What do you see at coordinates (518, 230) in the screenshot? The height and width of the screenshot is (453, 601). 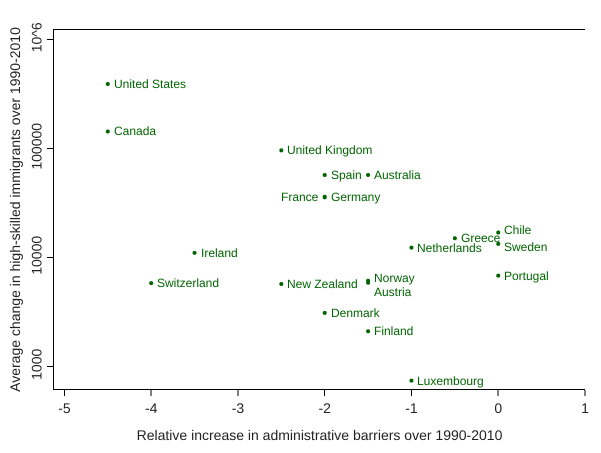 I see `annotation: Chile` at bounding box center [518, 230].